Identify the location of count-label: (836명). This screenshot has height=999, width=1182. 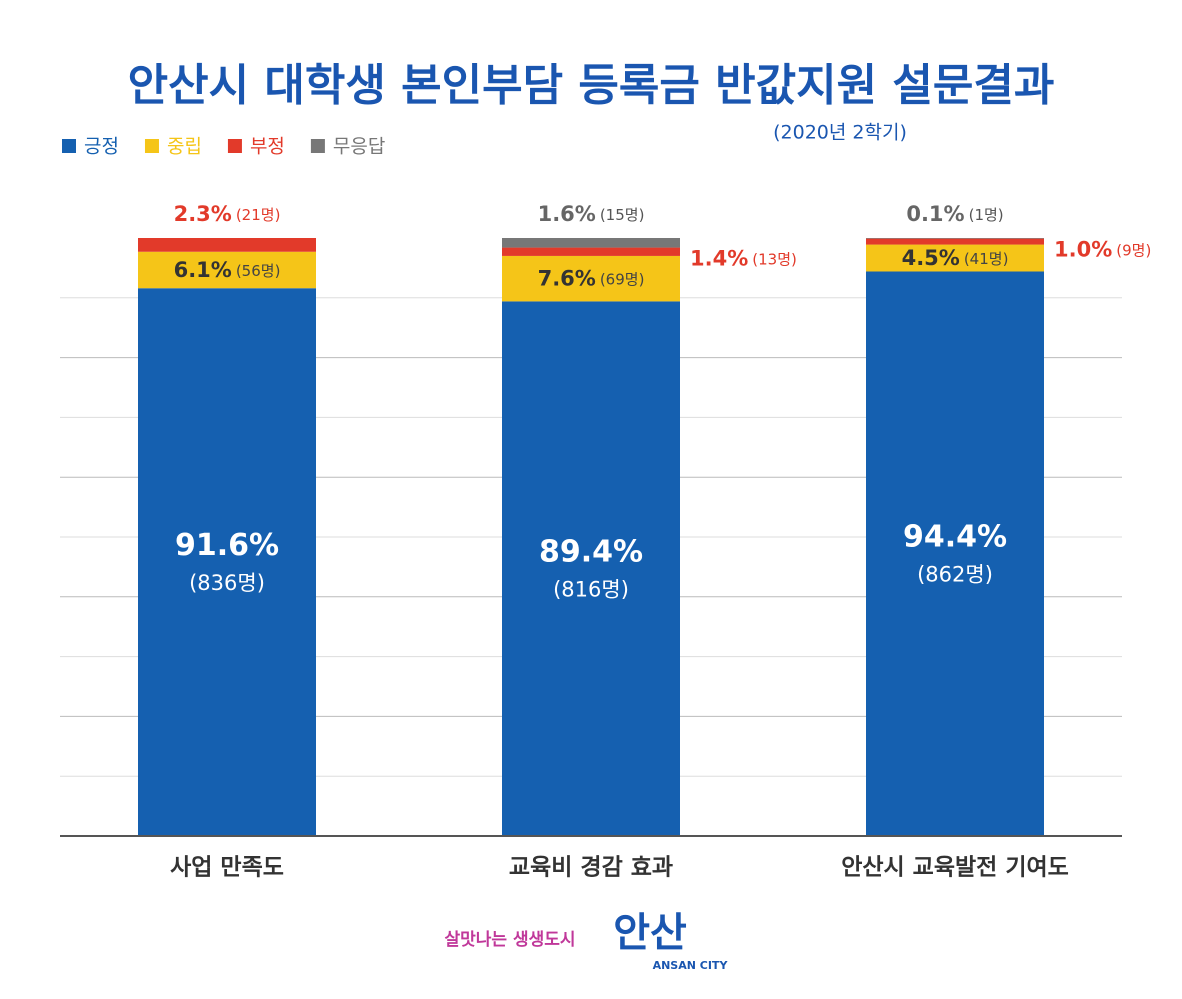
(227, 583).